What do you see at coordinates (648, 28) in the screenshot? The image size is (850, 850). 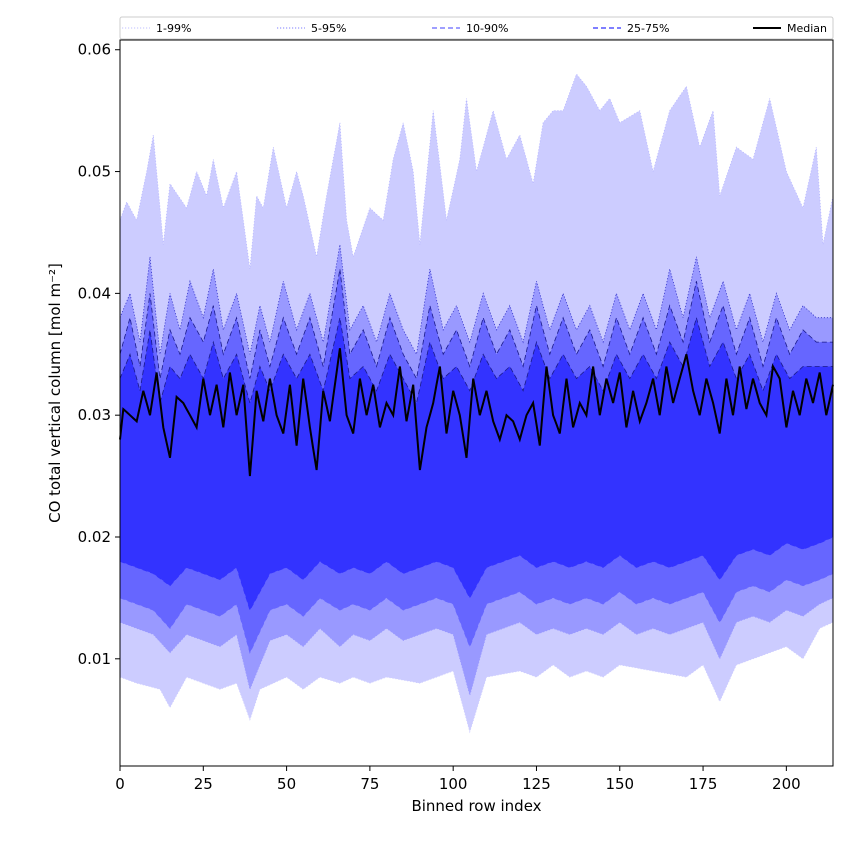 I see `legend-label: 25-75%` at bounding box center [648, 28].